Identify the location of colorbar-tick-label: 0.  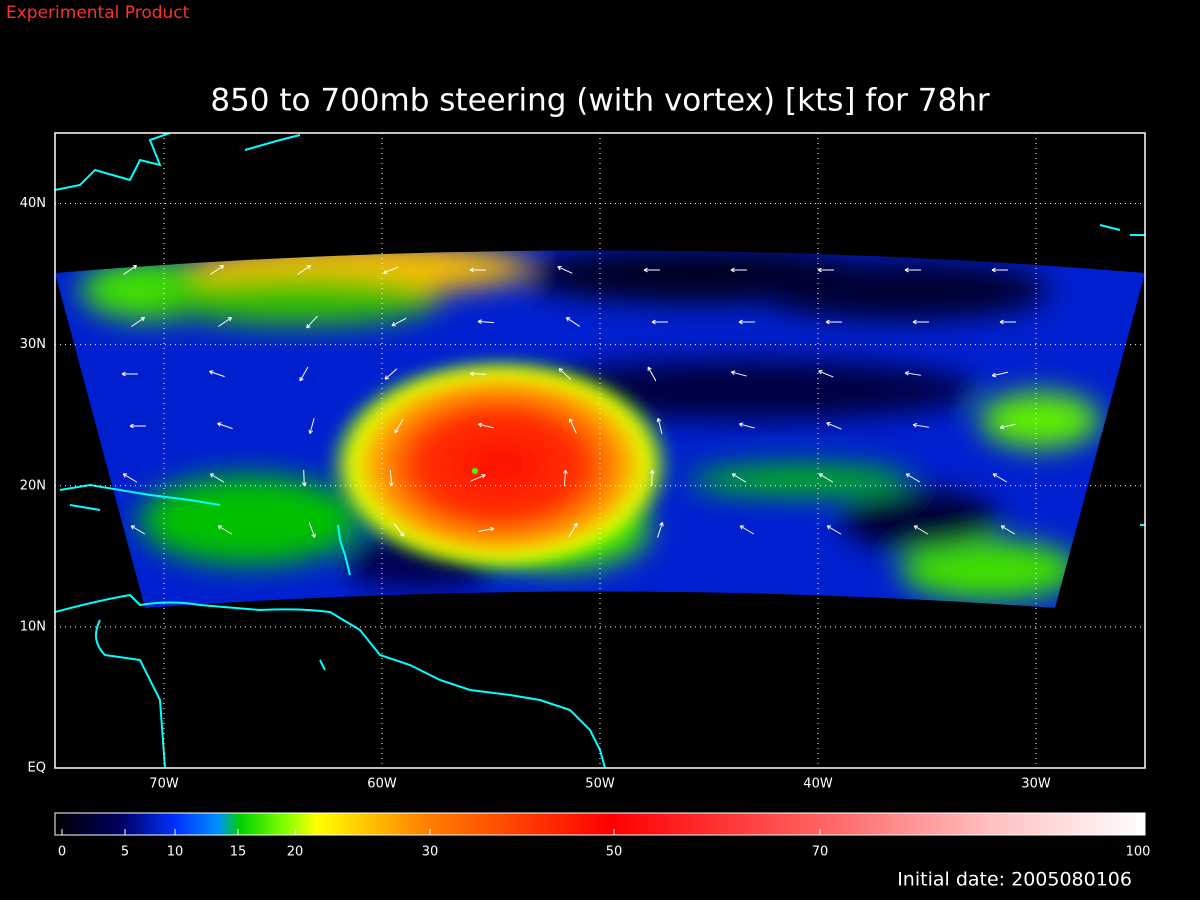
(62, 852).